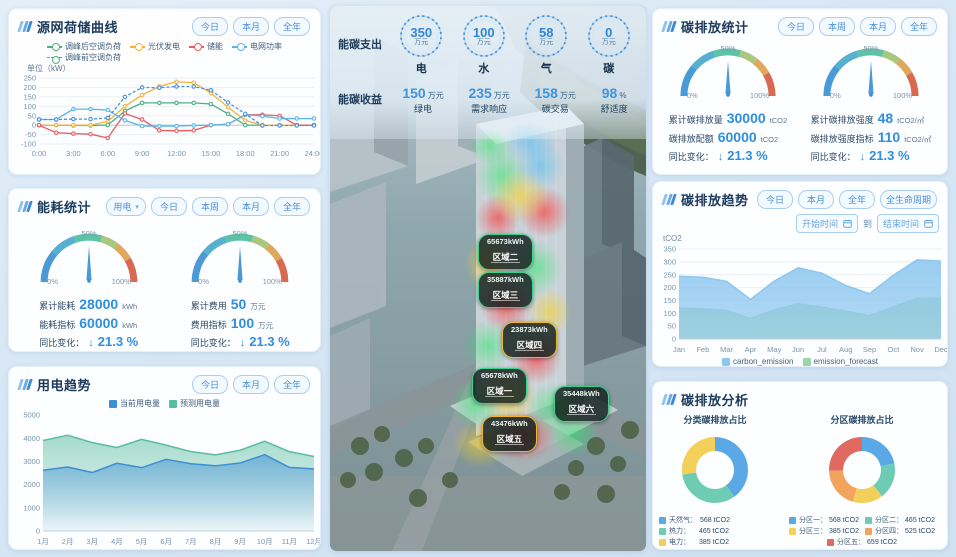 The height and width of the screenshot is (557, 956). I want to click on zone-kwh: 65673kWh, so click(505, 241).